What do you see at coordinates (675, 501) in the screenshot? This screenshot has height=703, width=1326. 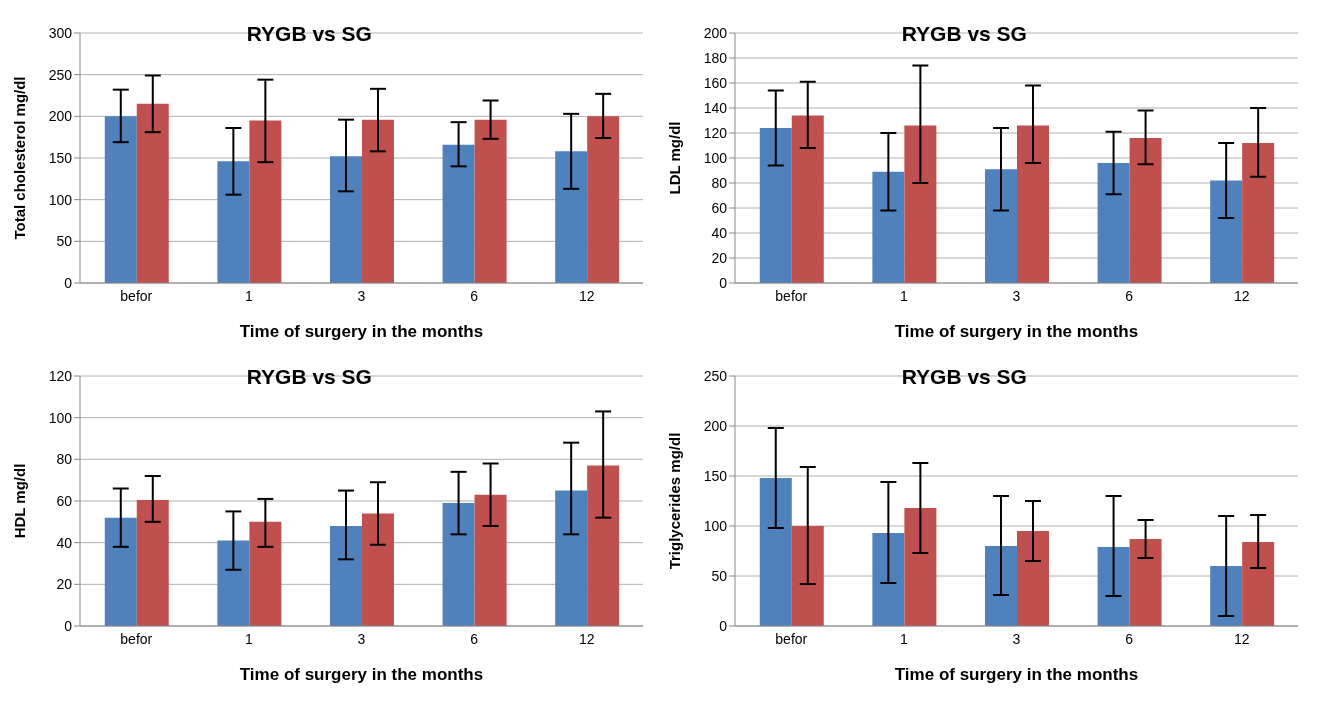 I see `y-axis-title: Triglycerides mg/dl` at bounding box center [675, 501].